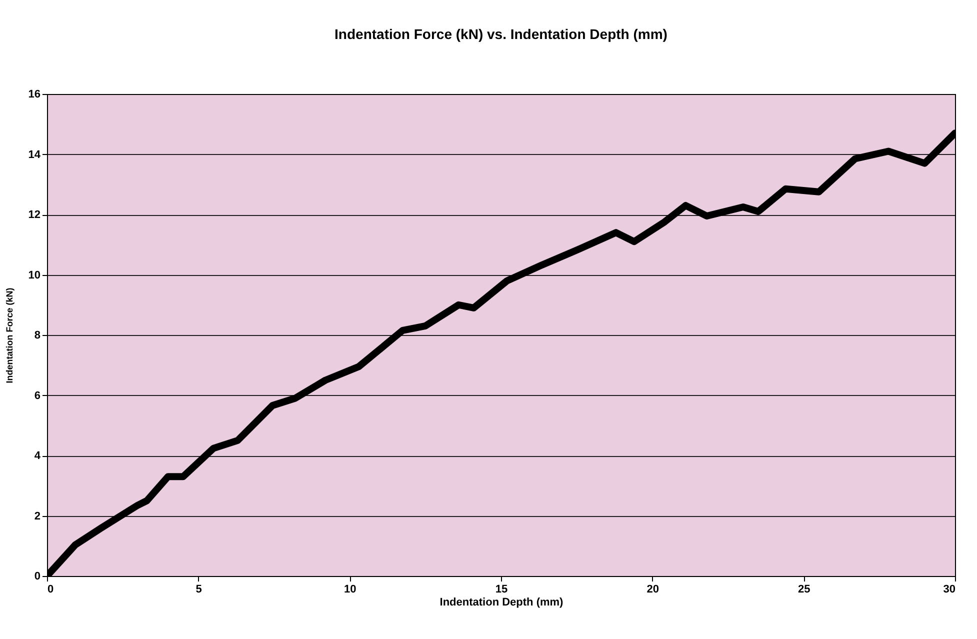 The image size is (977, 639). What do you see at coordinates (501, 590) in the screenshot?
I see `x-tick-label: 15` at bounding box center [501, 590].